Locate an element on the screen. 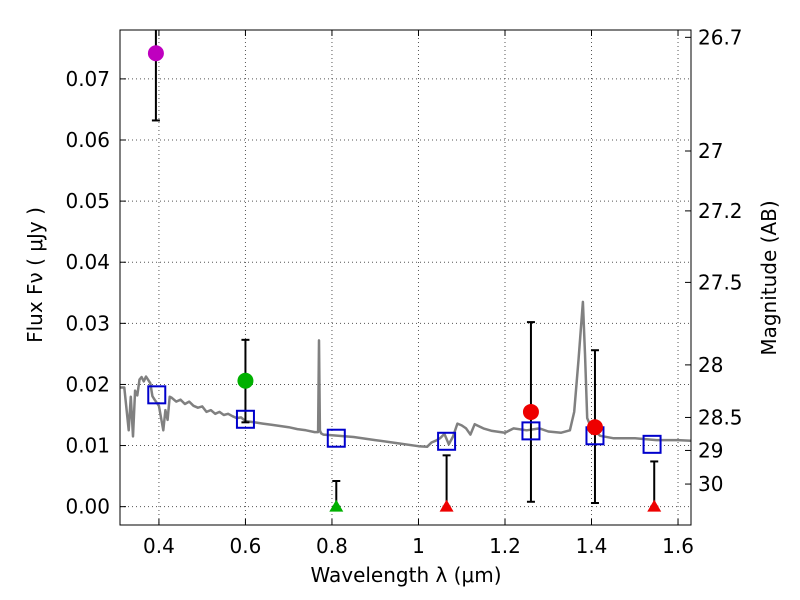 This screenshot has width=800, height=600. y-axis-label: Flux Fν ( μJy ) is located at coordinates (35, 275).